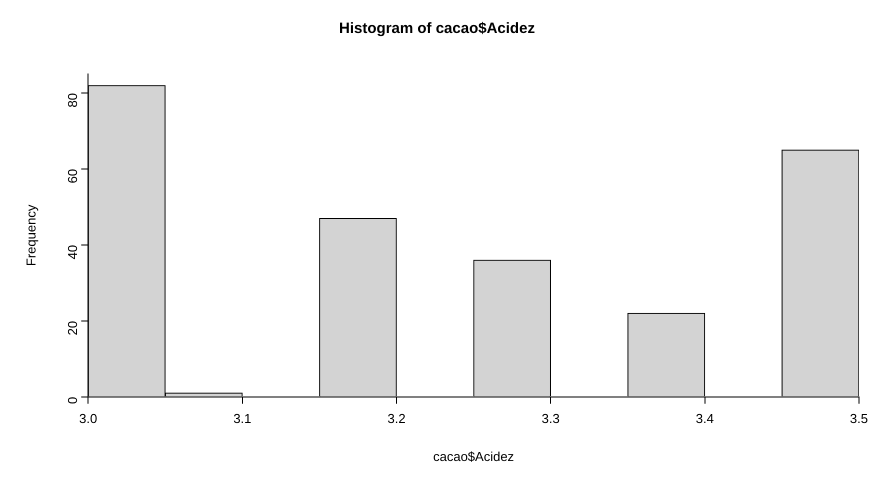 The image size is (876, 483). Describe the element at coordinates (88, 418) in the screenshot. I see `x-tick-label: 3.0` at that location.